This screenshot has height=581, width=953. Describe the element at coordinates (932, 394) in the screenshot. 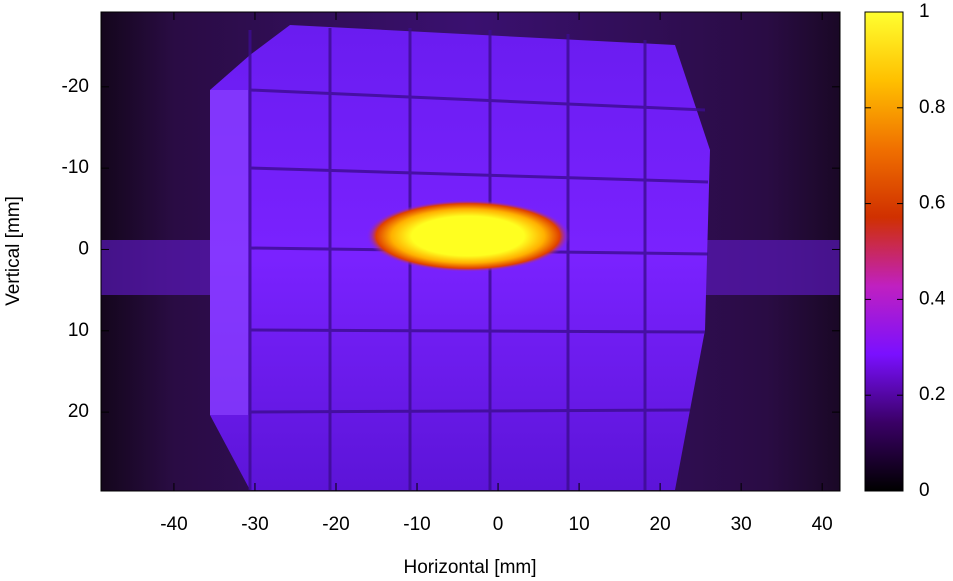

I see `colorbar-tick-label: 0.2` at that location.